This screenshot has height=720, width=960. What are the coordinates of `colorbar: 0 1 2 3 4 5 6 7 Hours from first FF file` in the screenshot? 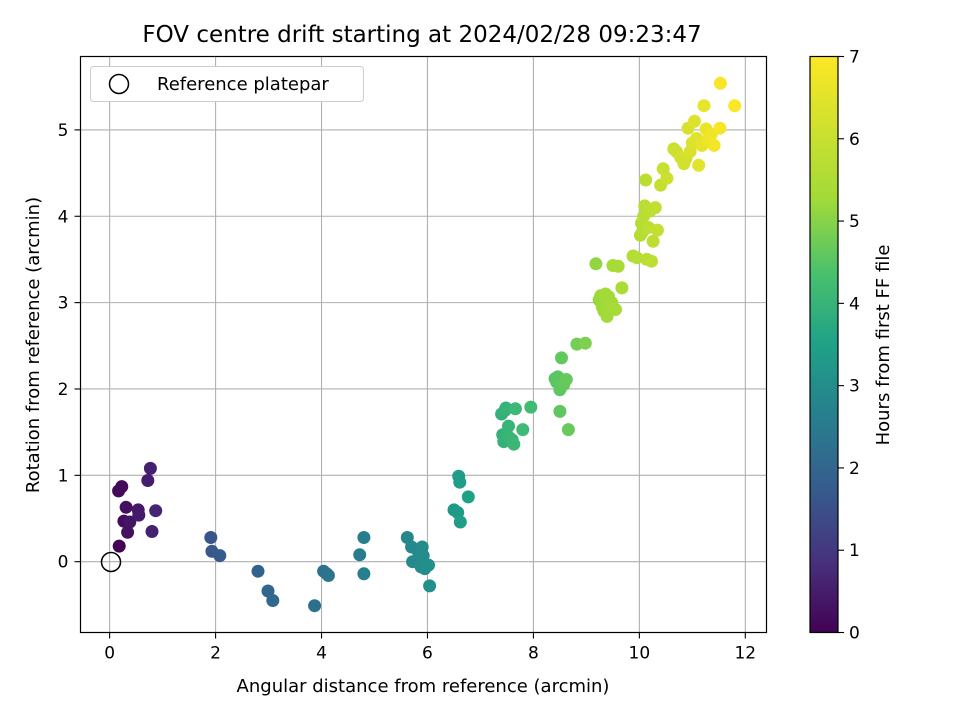 It's located at (851, 346).